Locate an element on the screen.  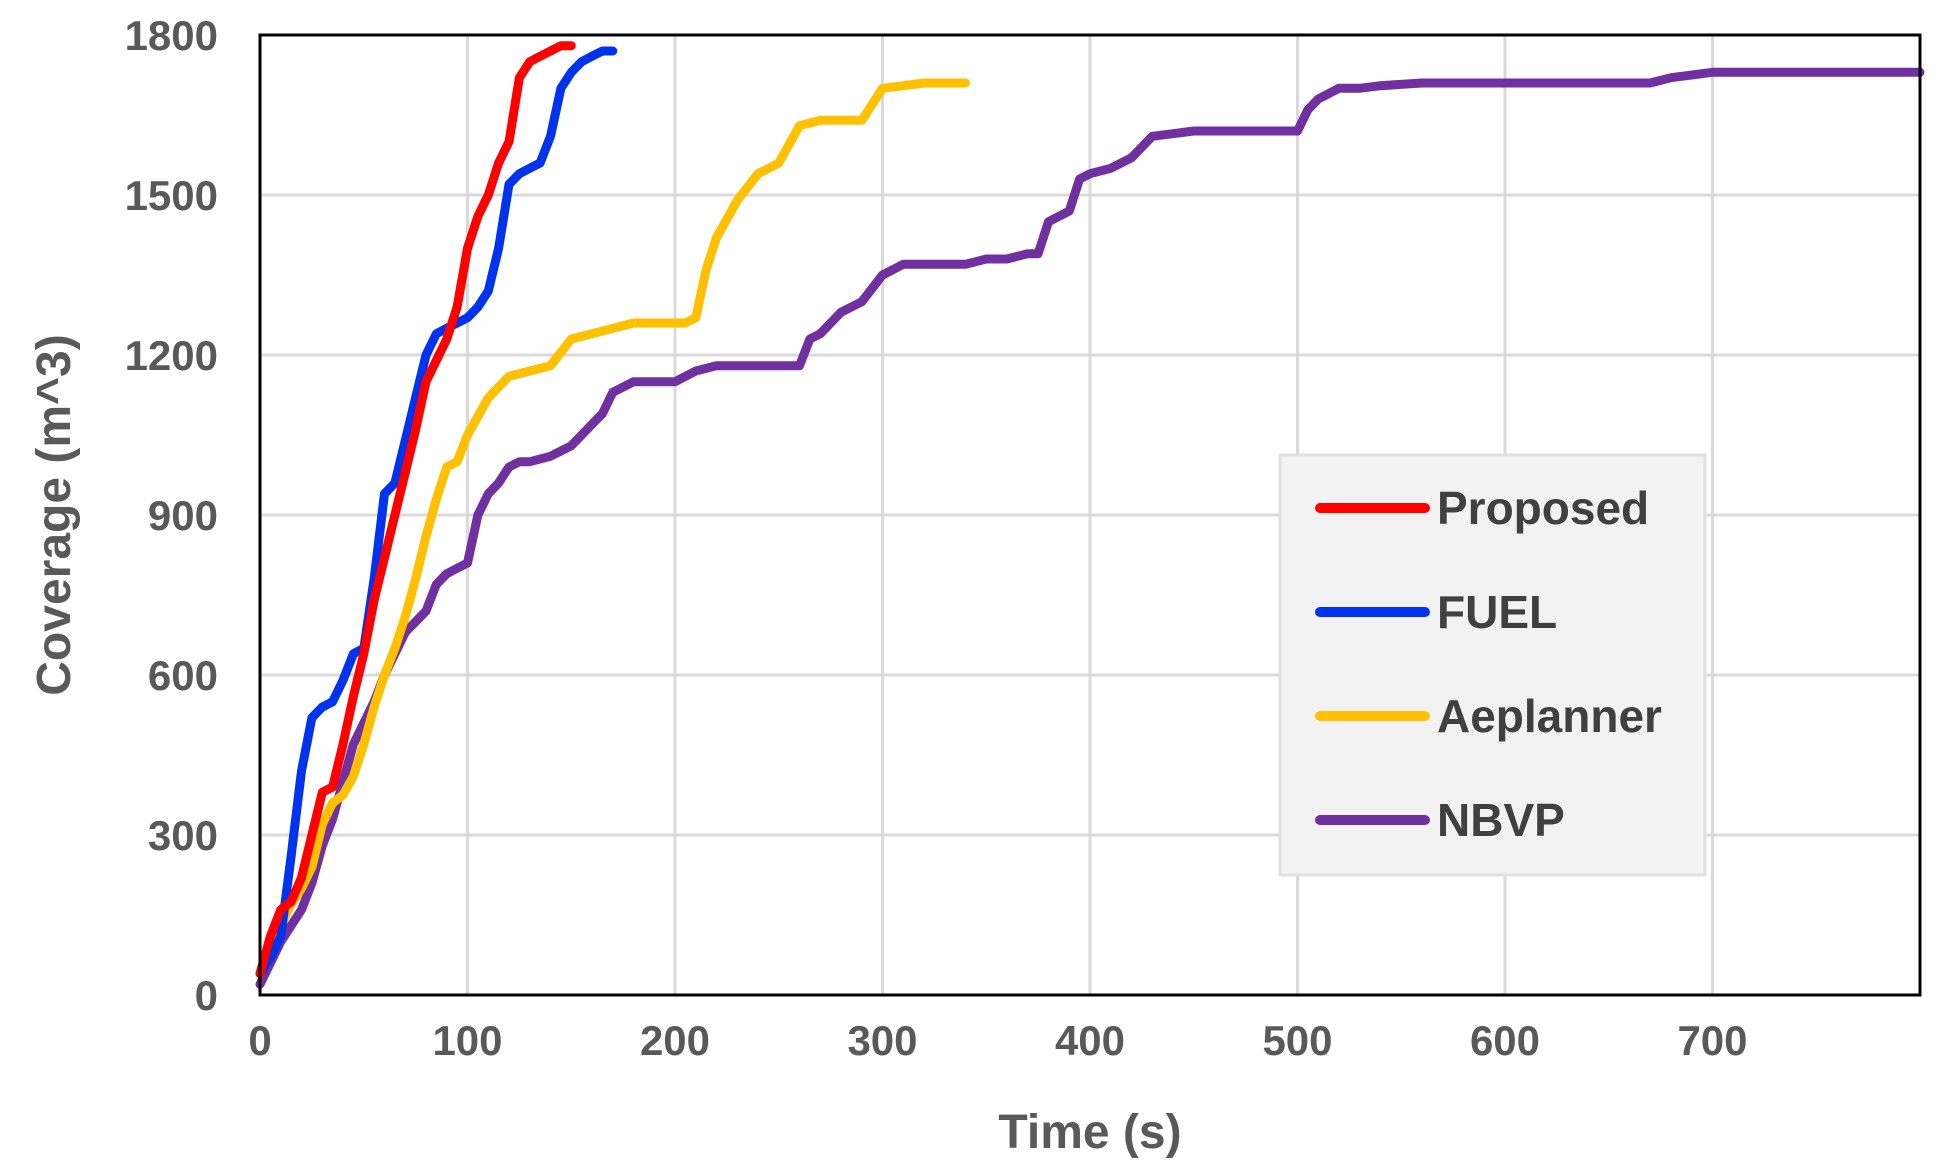
x-tick-label: 600 is located at coordinates (1505, 1040).